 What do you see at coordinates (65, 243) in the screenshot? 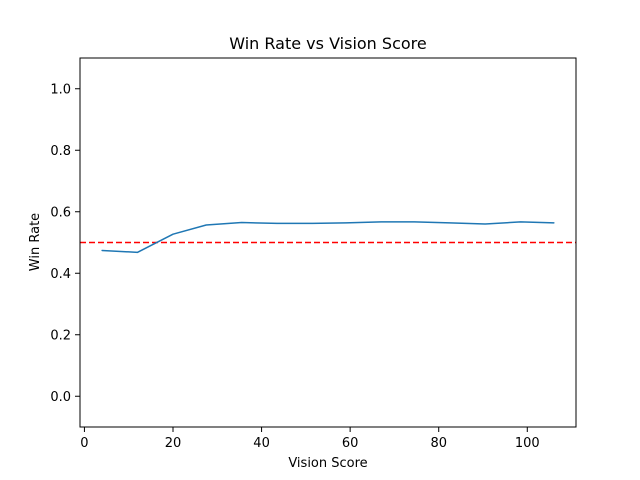
I see `y-axis: 0.0 0.2 0.4 0.6 0.8 1.0` at bounding box center [65, 243].